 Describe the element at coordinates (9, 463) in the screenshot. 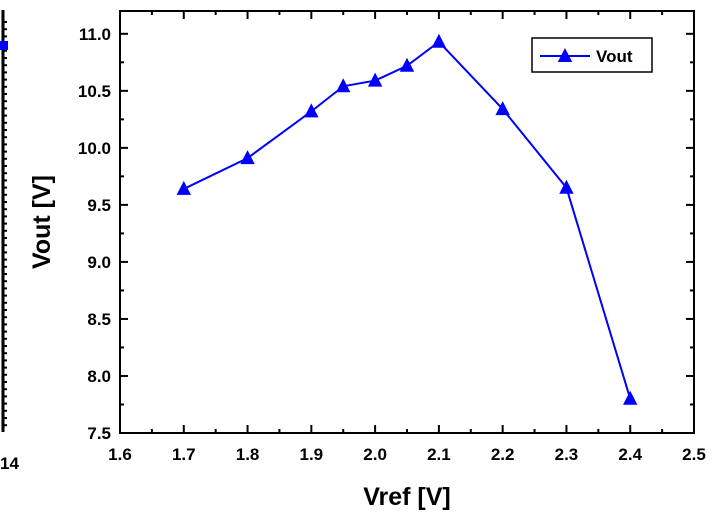

I see `left-panel-tick-label: 14` at that location.